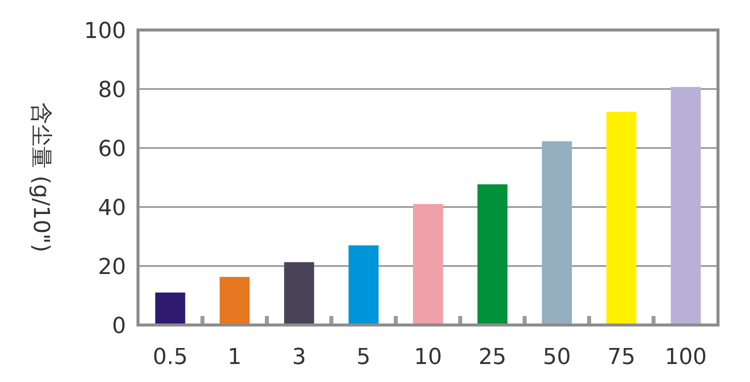  I want to click on x-tick-label: 50, so click(556, 357).